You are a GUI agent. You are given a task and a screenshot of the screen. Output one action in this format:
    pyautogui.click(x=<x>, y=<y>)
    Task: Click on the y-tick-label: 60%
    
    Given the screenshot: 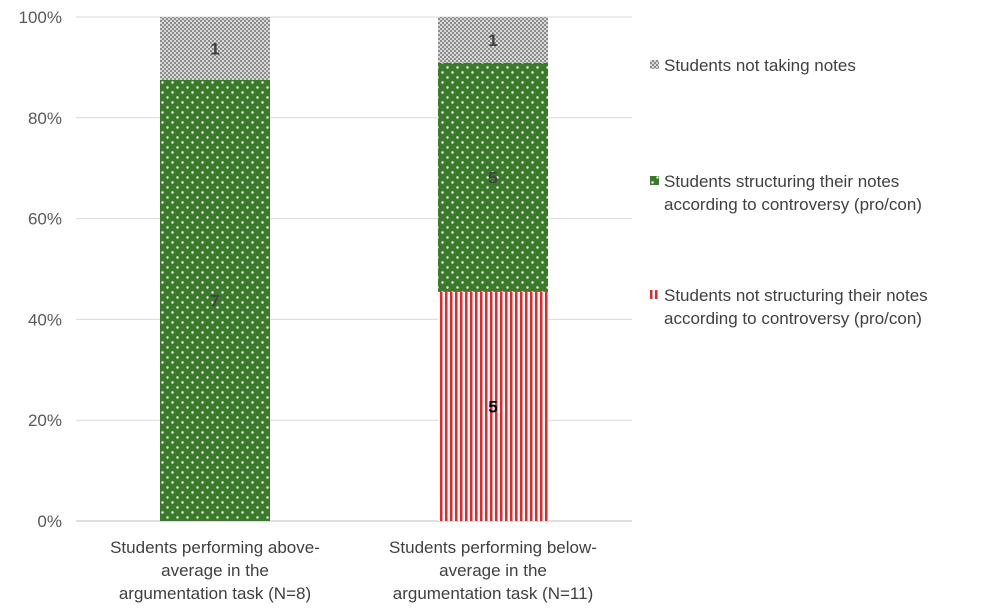 What is the action you would take?
    pyautogui.click(x=45, y=219)
    